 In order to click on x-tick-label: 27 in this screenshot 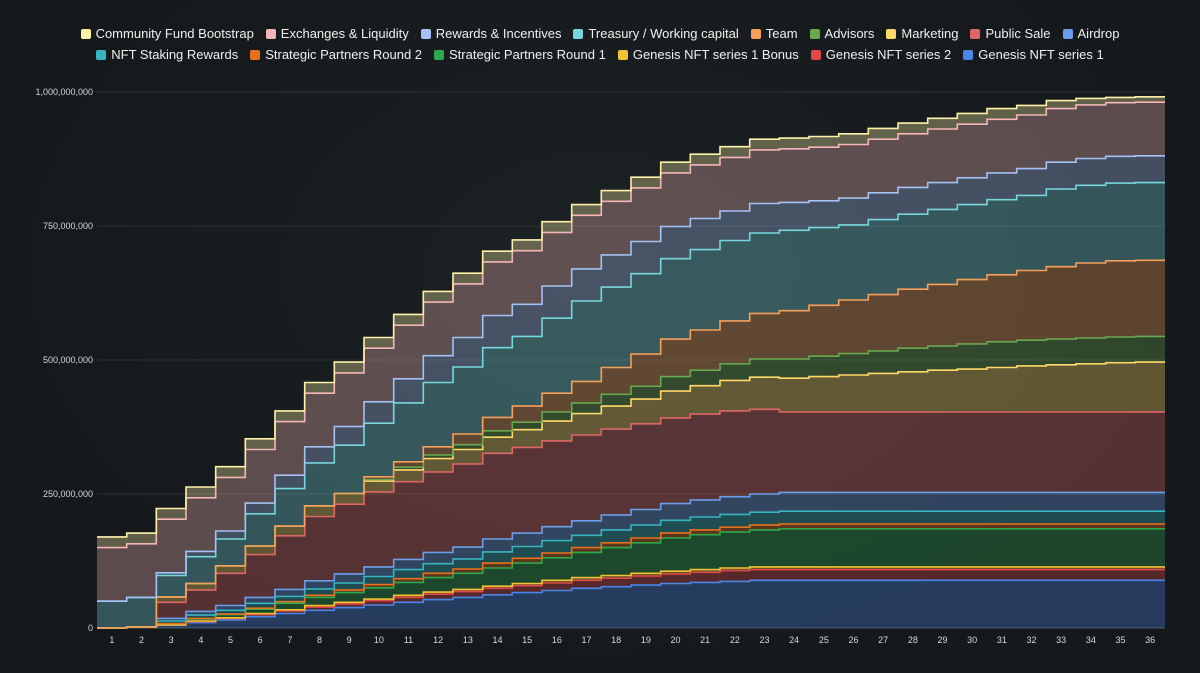, I will do `click(883, 640)`.